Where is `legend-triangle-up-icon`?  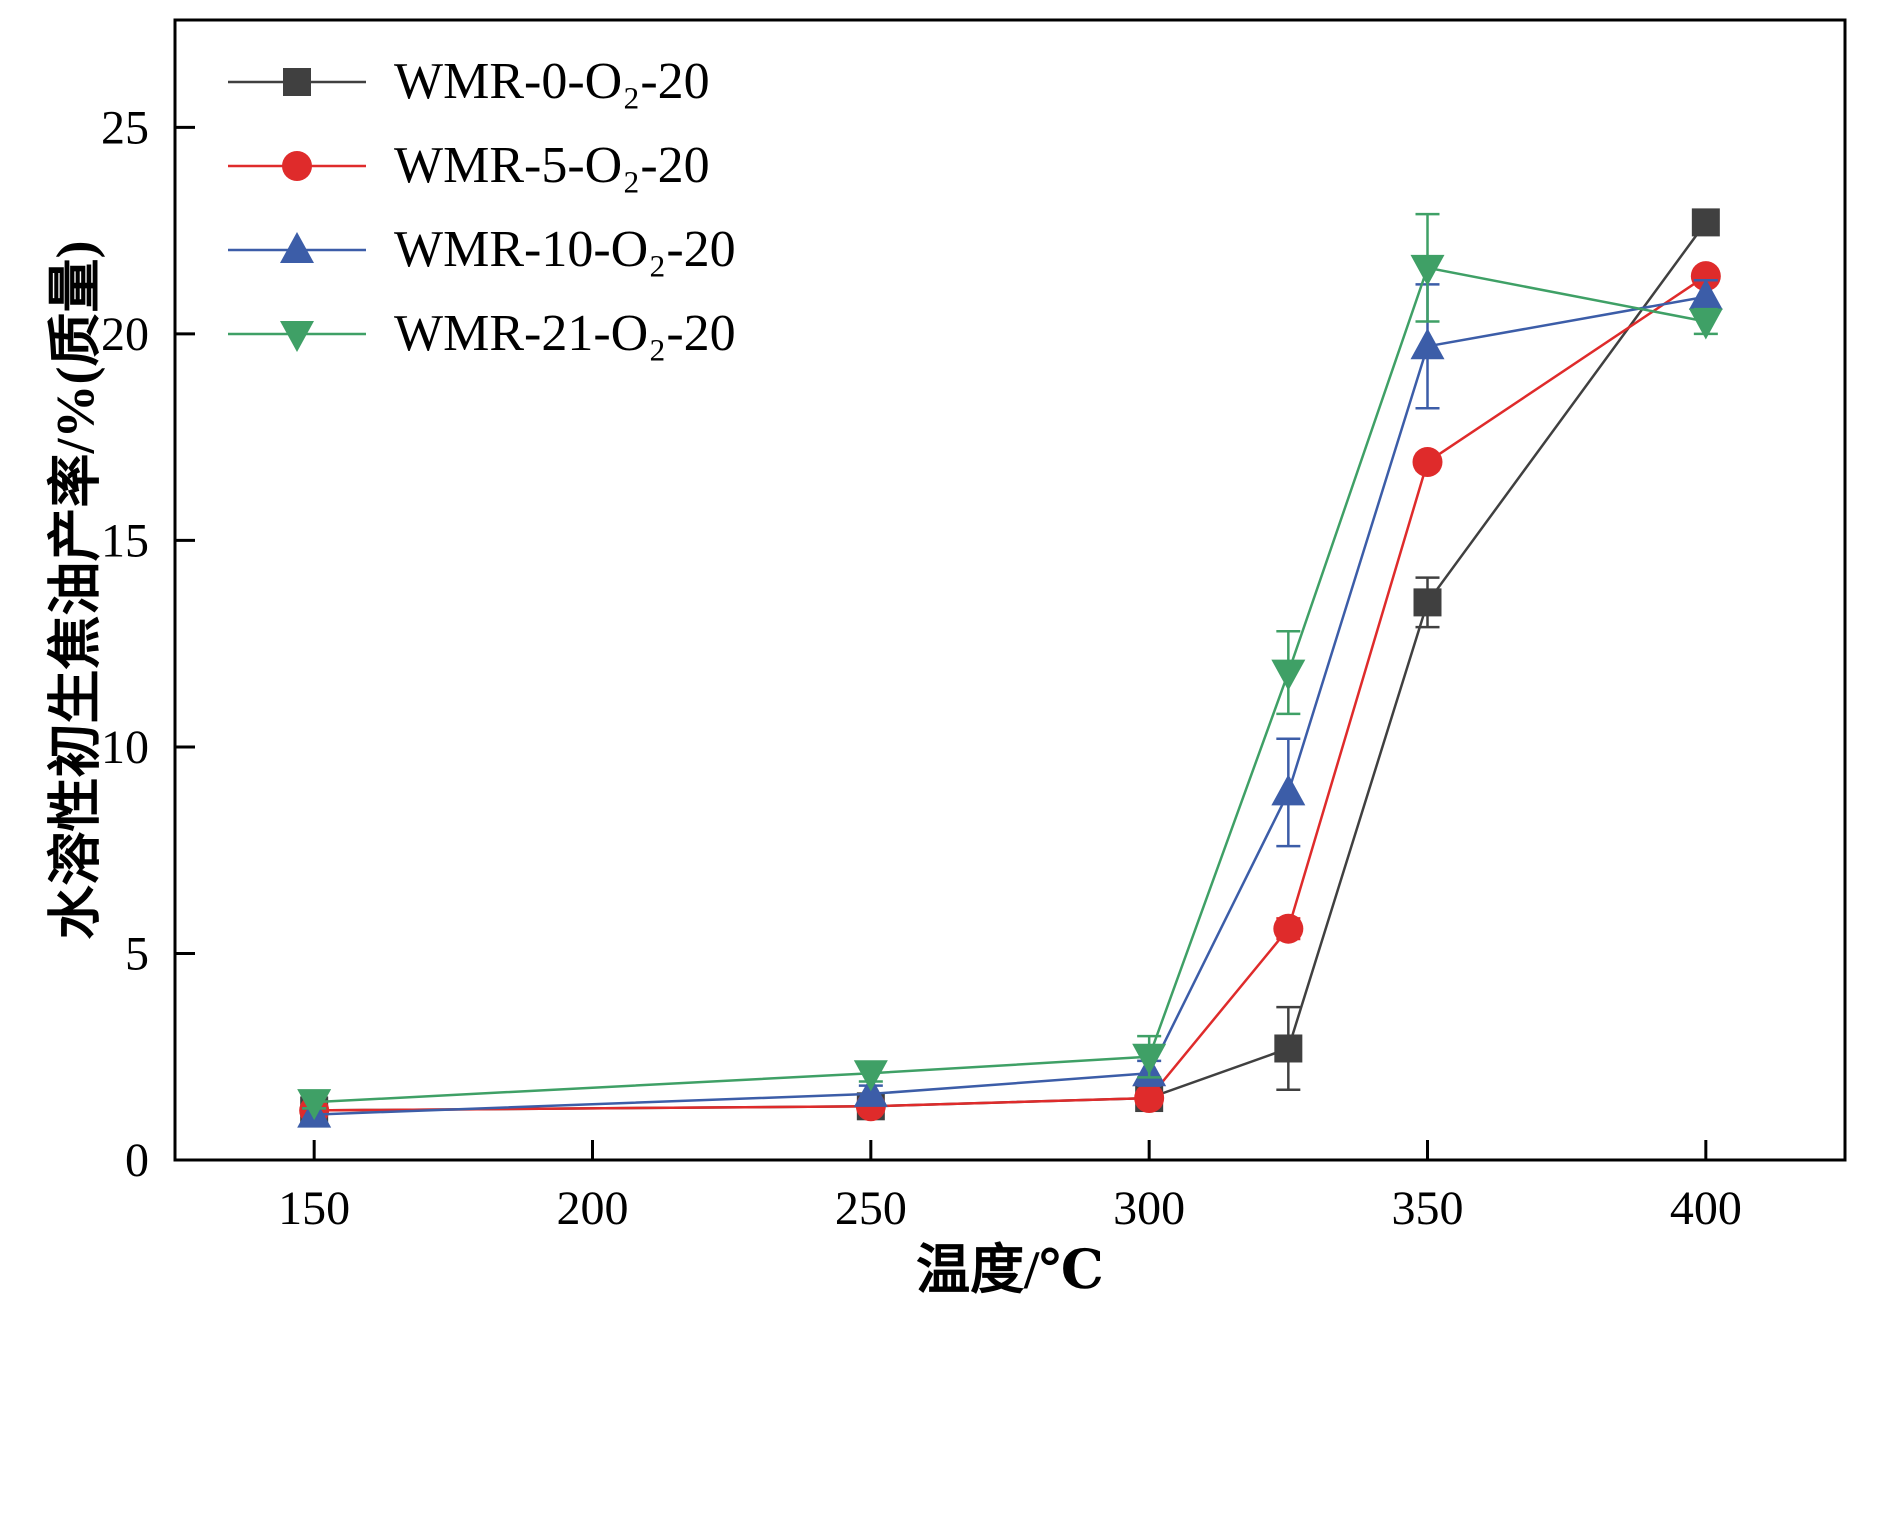 legend-triangle-up-icon is located at coordinates (297, 247).